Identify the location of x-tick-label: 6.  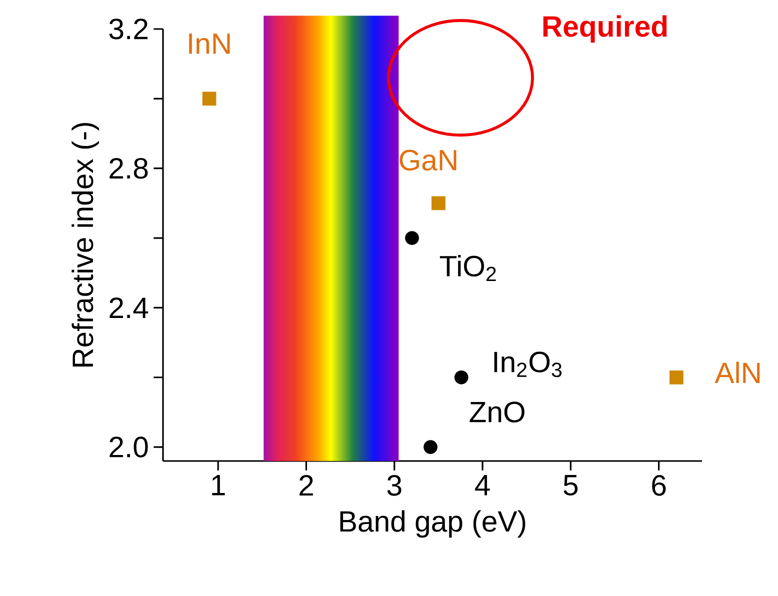
(659, 485).